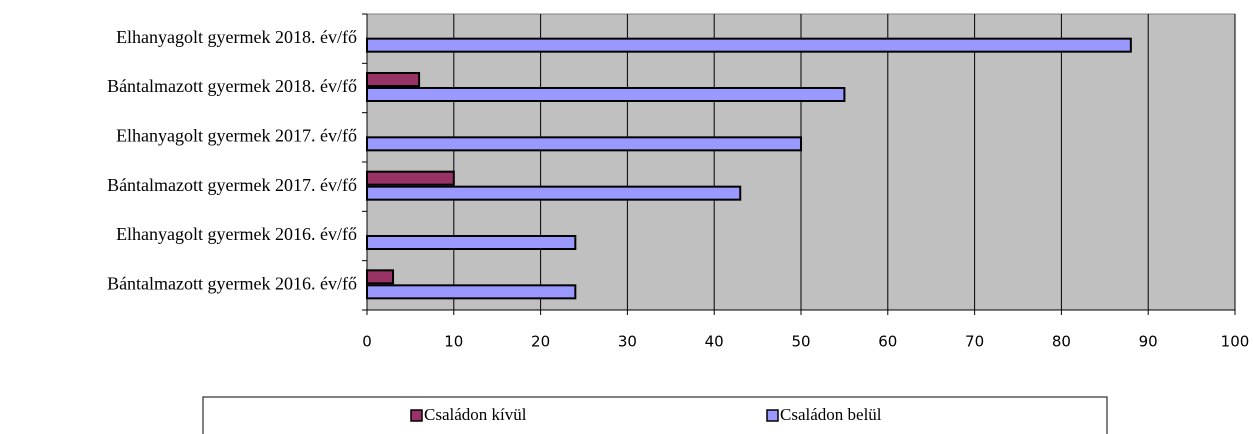 This screenshot has height=434, width=1253. I want to click on y-tick-label: Elhanyagolt gyermek 2016. év/fő, so click(236, 234).